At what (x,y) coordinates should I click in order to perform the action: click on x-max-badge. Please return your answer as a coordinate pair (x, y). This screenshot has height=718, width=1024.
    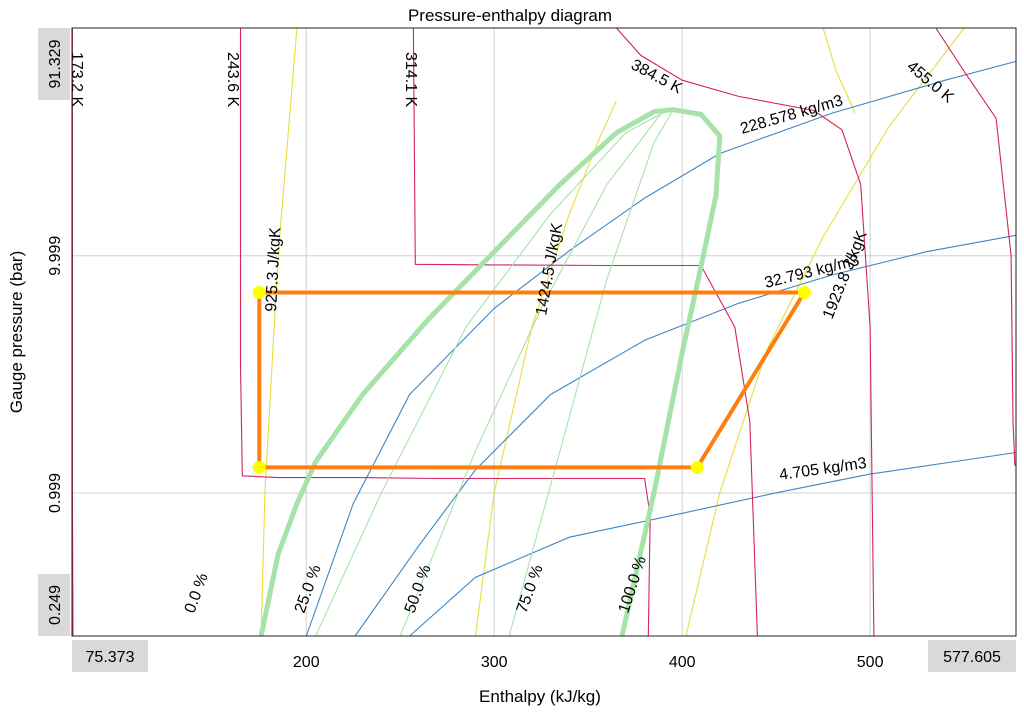
    Looking at the image, I should click on (972, 656).